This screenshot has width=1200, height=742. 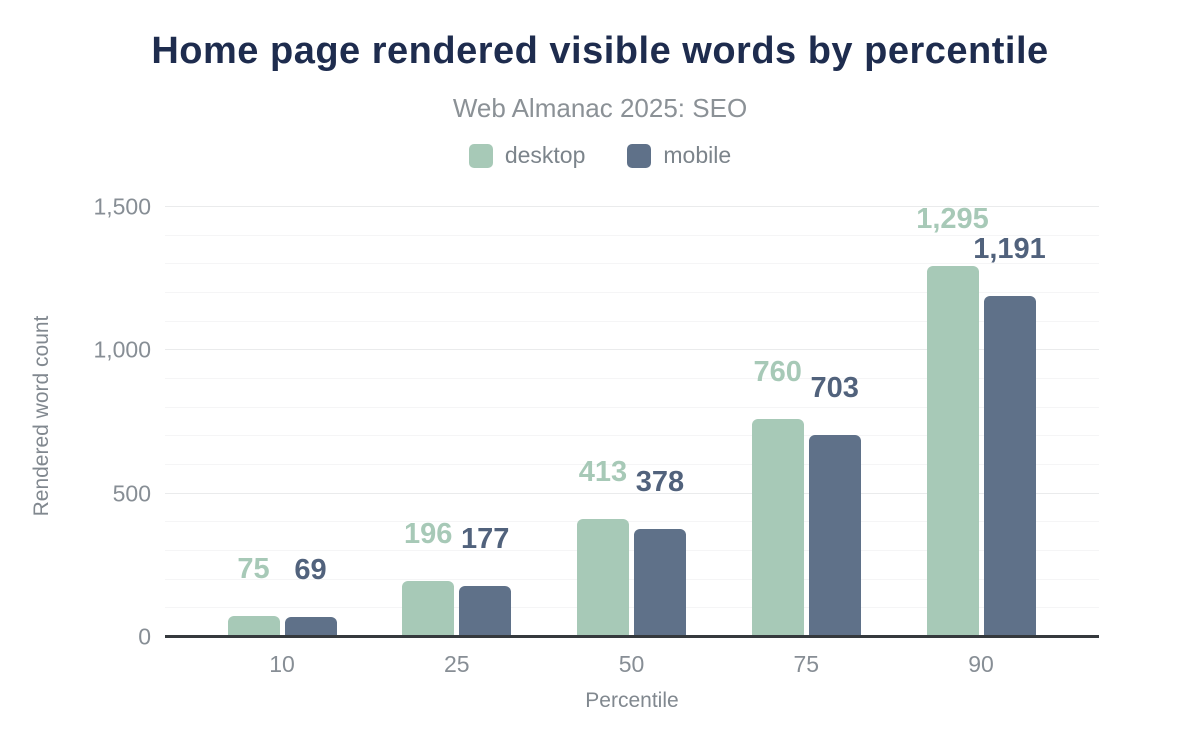 What do you see at coordinates (603, 471) in the screenshot?
I see `bar-value-label-desktop-p50: 413` at bounding box center [603, 471].